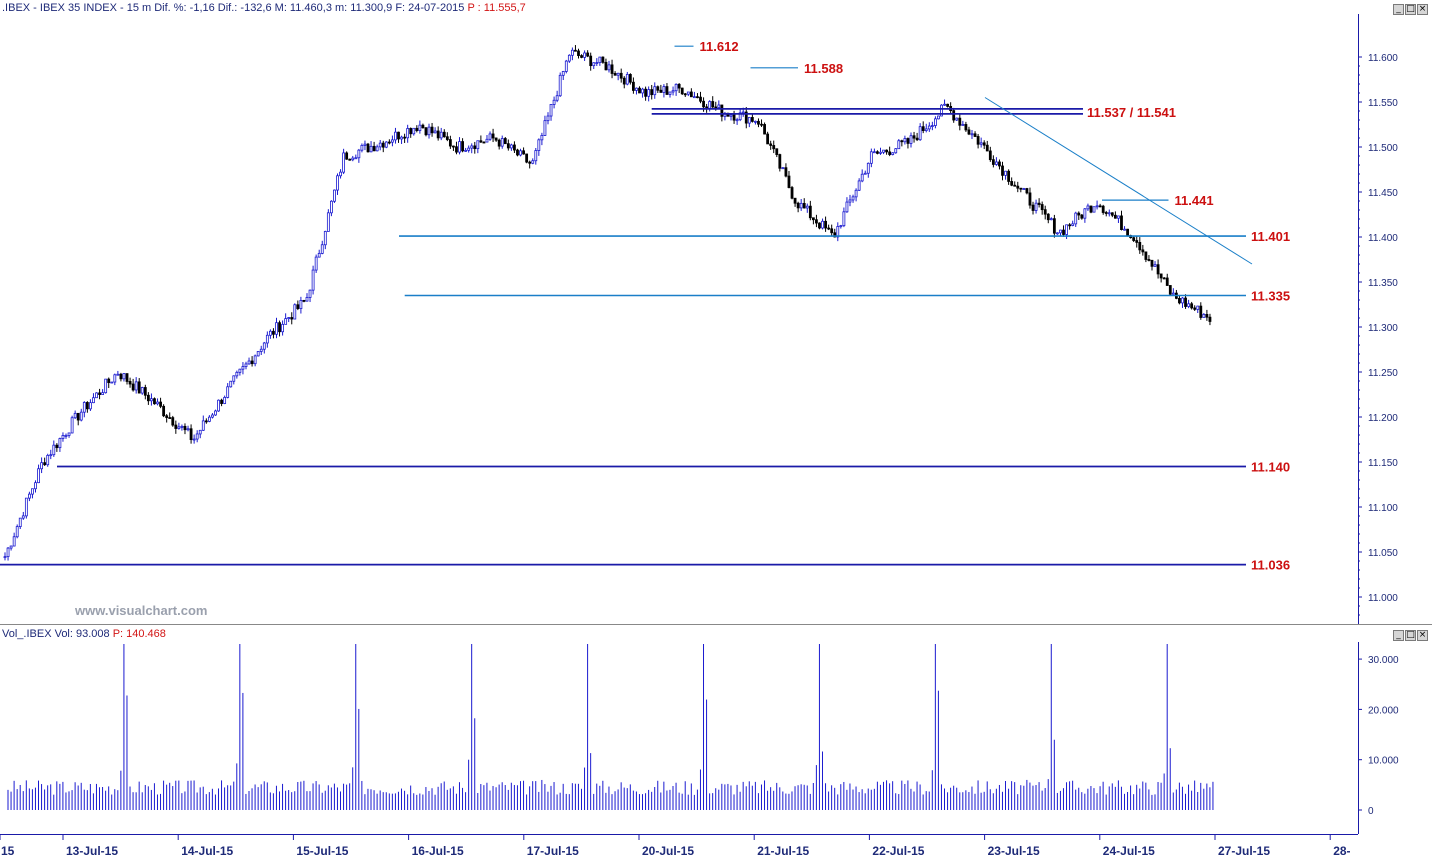 This screenshot has height=857, width=1432. What do you see at coordinates (1194, 200) in the screenshot?
I see `level-label: 11.441` at bounding box center [1194, 200].